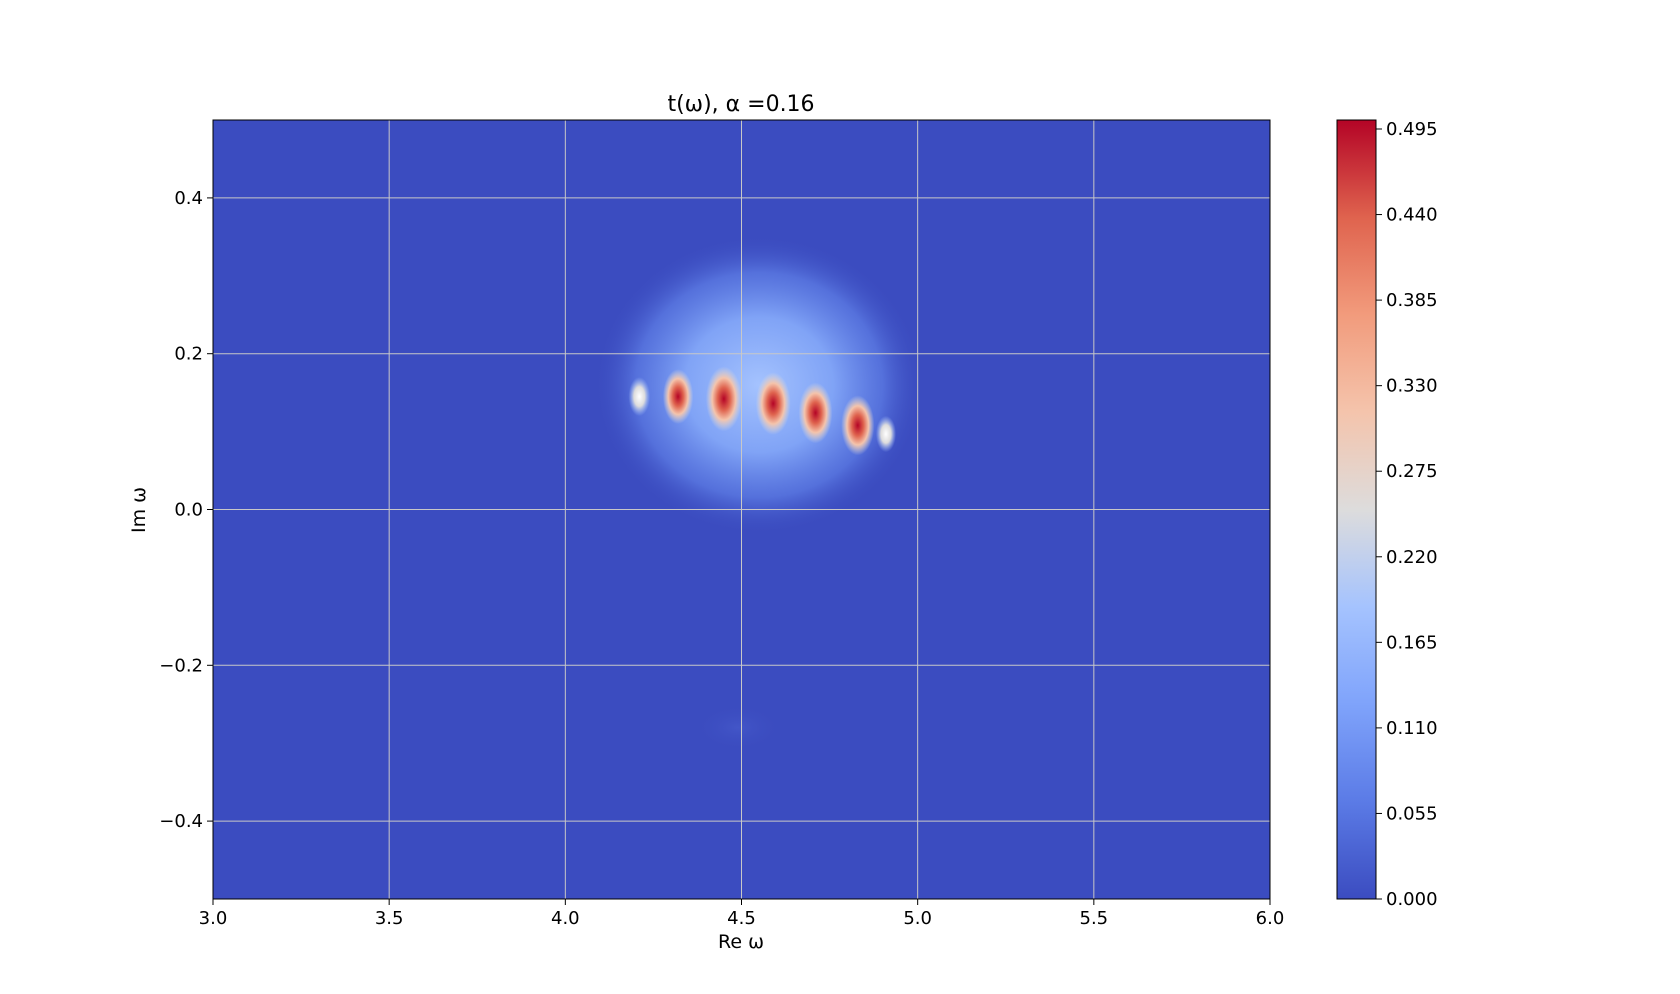 This screenshot has height=994, width=1680. What do you see at coordinates (1412, 642) in the screenshot?
I see `colorbar-tick-label: 0.165` at bounding box center [1412, 642].